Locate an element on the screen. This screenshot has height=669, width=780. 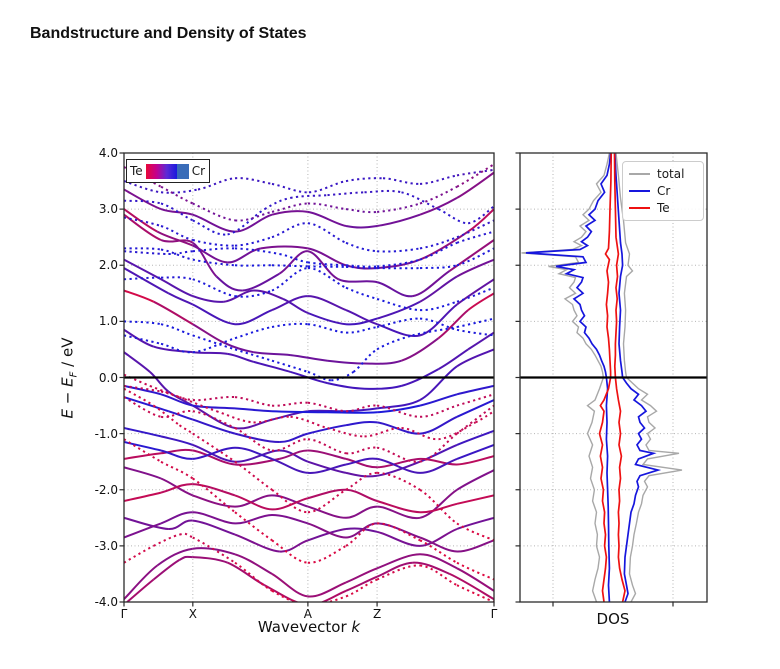
xlabel-k: k is located at coordinates (356, 627).